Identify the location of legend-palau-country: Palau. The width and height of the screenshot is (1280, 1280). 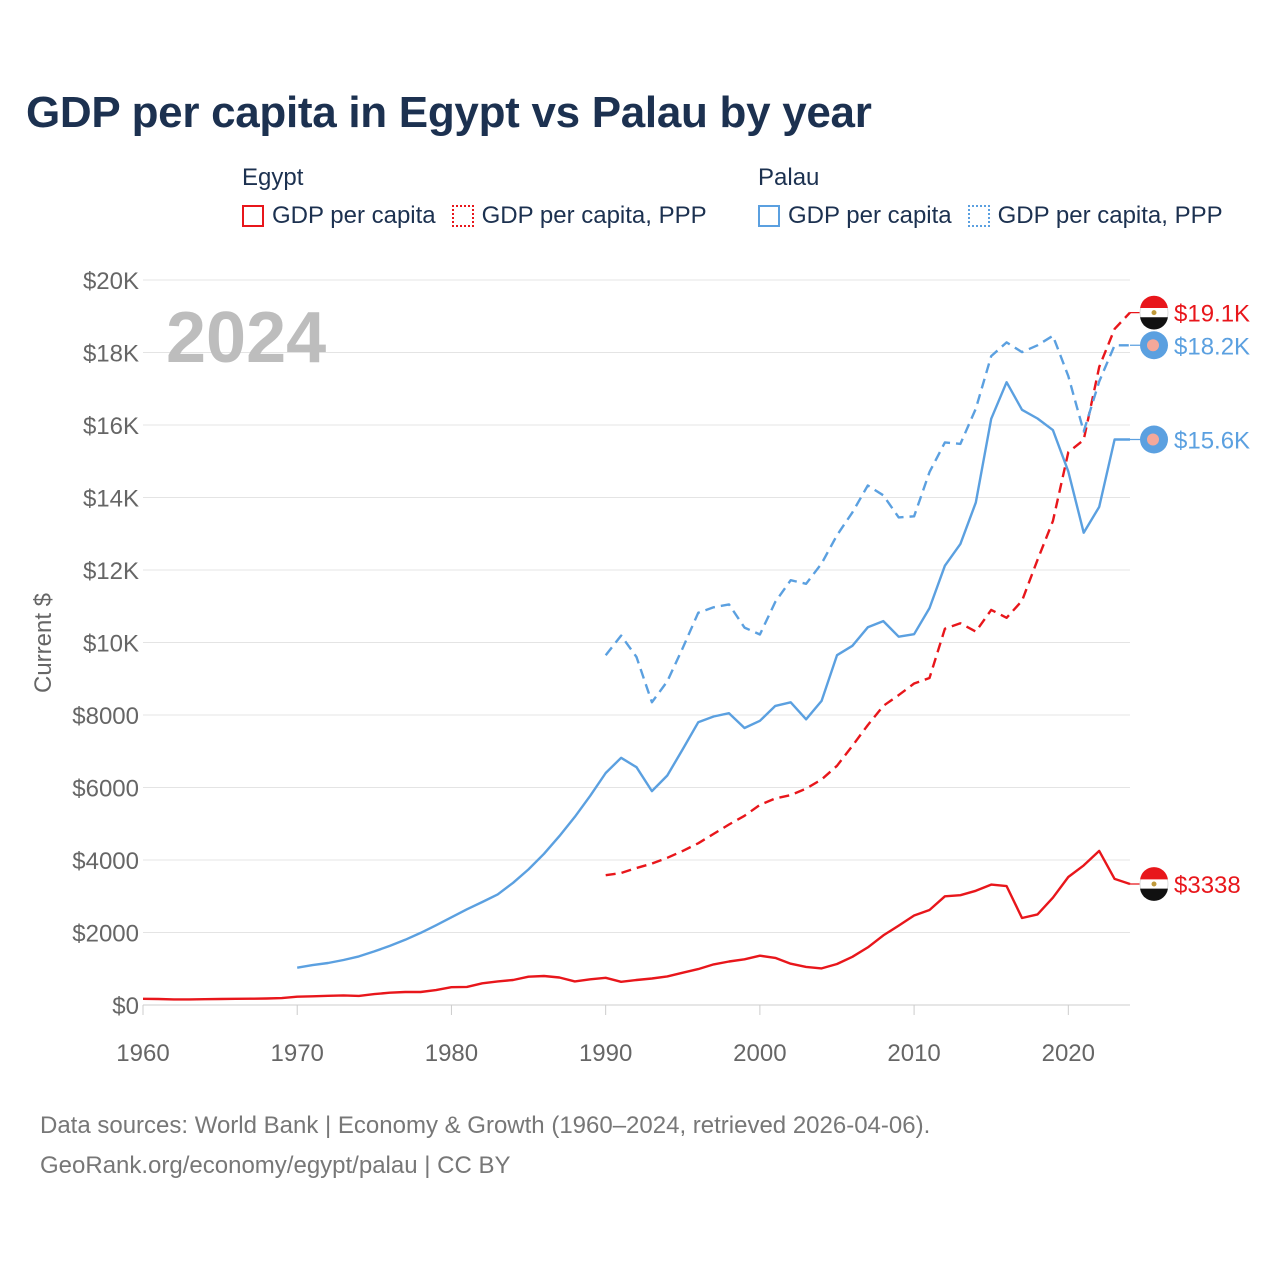
(789, 177).